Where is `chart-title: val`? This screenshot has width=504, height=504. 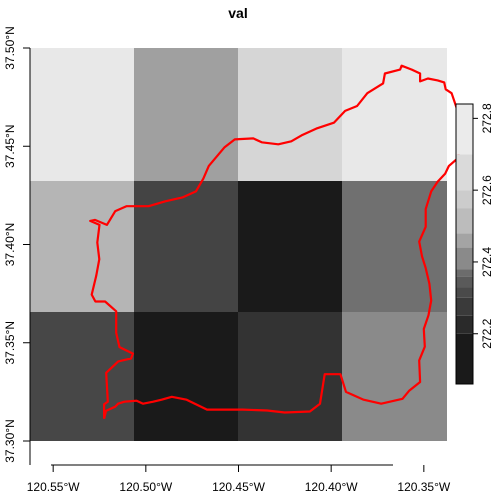
chart-title: val is located at coordinates (237, 13).